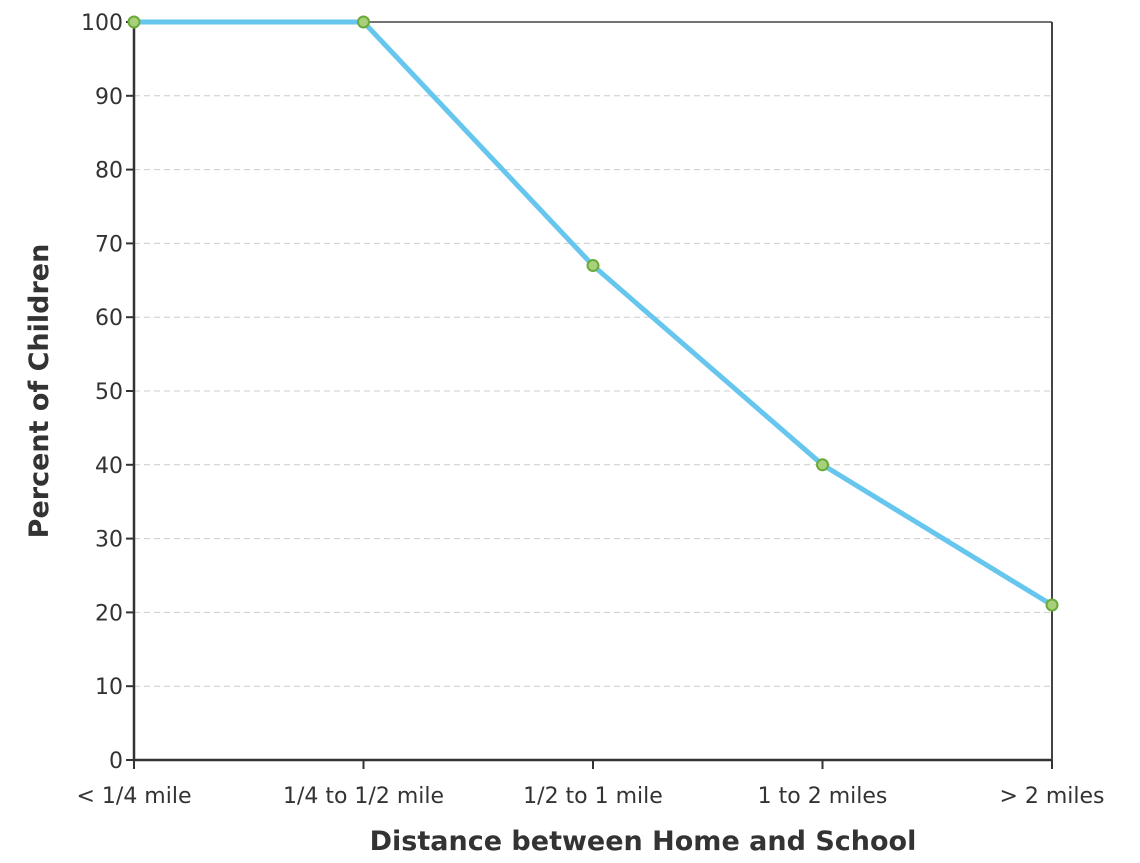 This screenshot has height=863, width=1140. What do you see at coordinates (116, 761) in the screenshot?
I see `y-tick-label: 0` at bounding box center [116, 761].